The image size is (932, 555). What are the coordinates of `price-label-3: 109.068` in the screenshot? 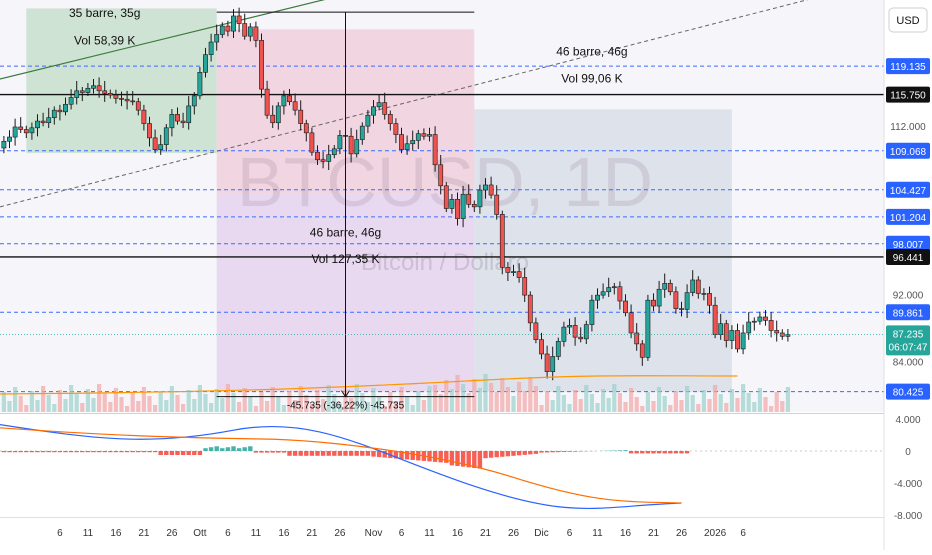 It's located at (908, 152).